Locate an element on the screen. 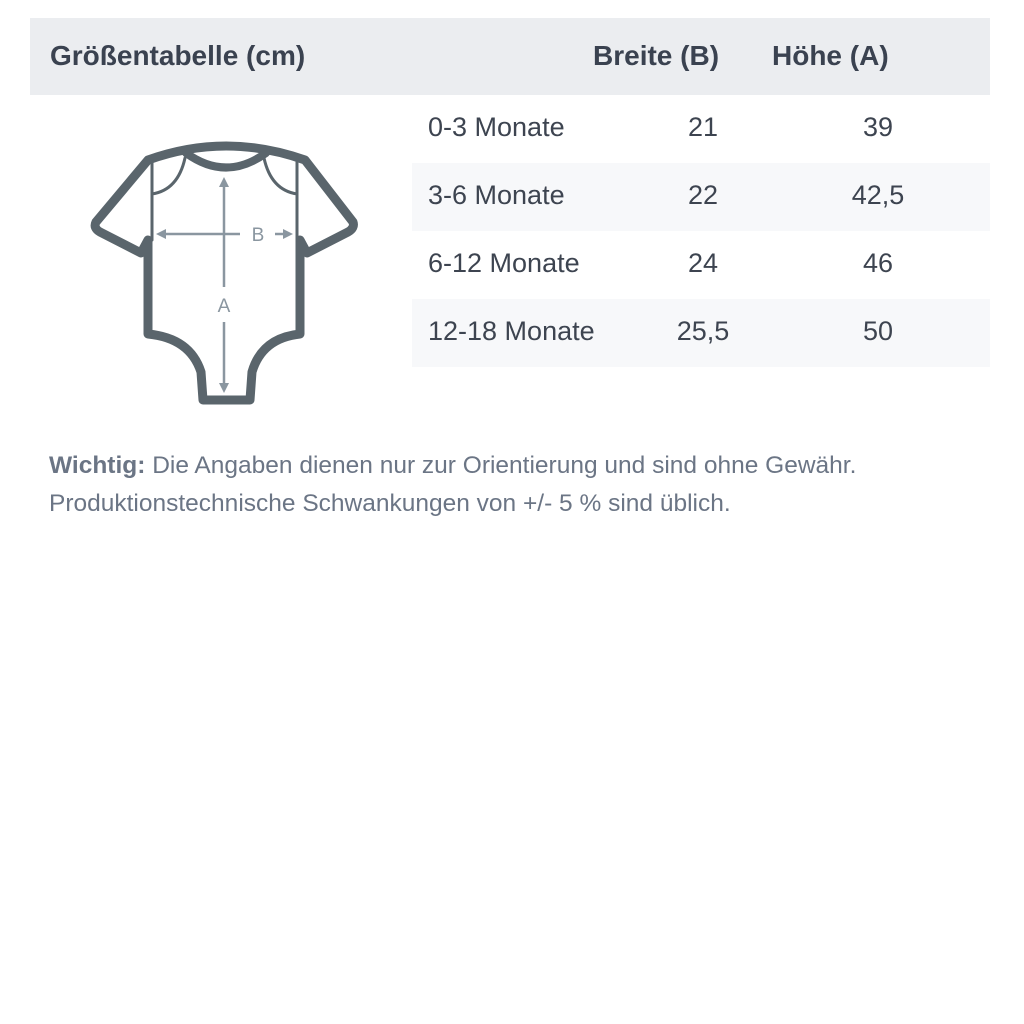  width-value: 24 is located at coordinates (703, 263).